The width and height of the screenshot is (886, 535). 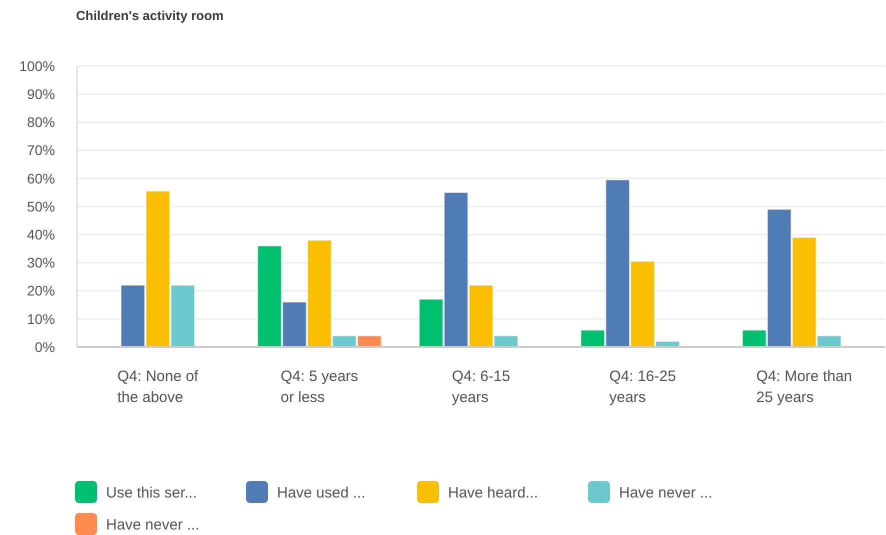 I want to click on y-tick-label: 40%, so click(x=40, y=234).